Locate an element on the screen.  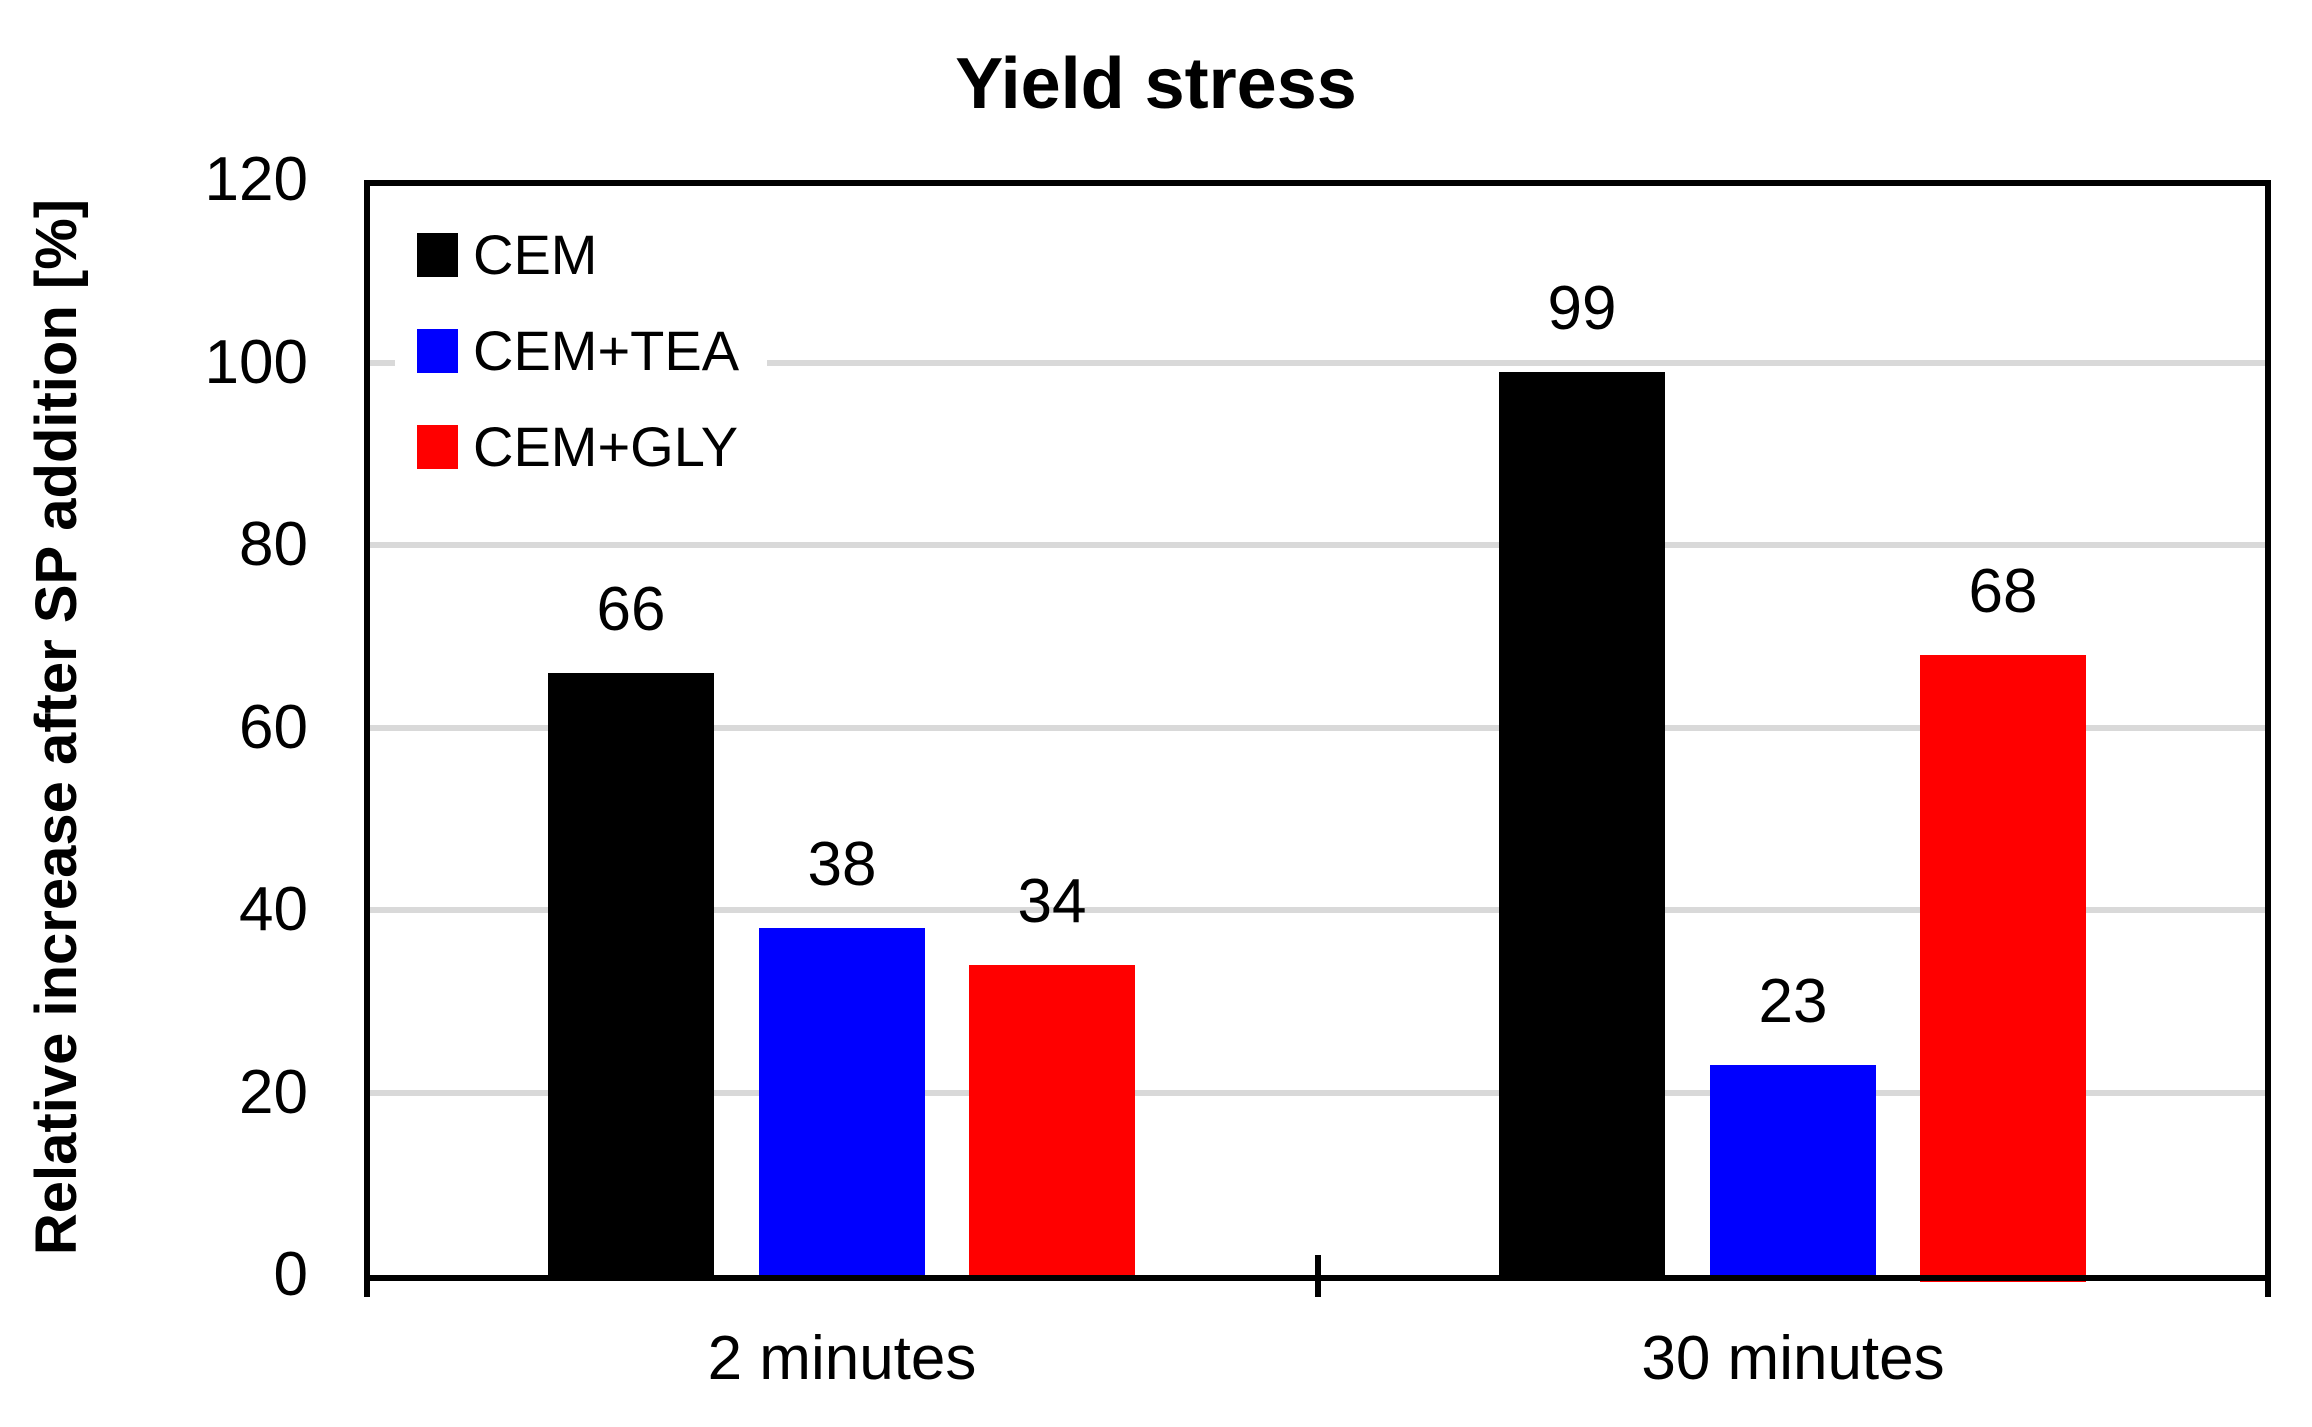
legend-swatch-CEM is located at coordinates (437, 255).